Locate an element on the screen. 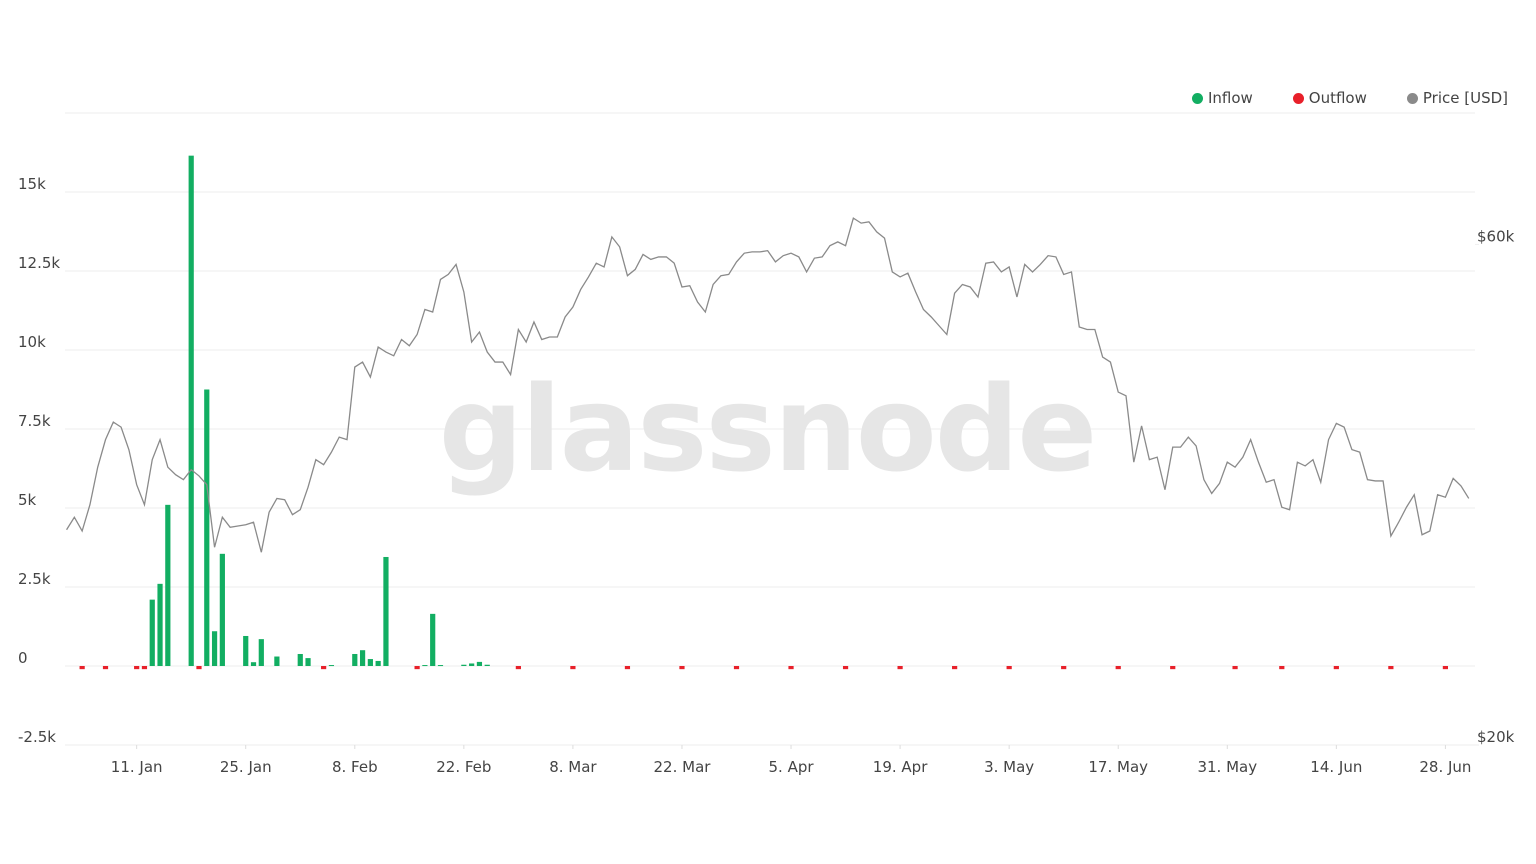 The height and width of the screenshot is (864, 1536). x-tick-label: 8. Feb is located at coordinates (355, 767).